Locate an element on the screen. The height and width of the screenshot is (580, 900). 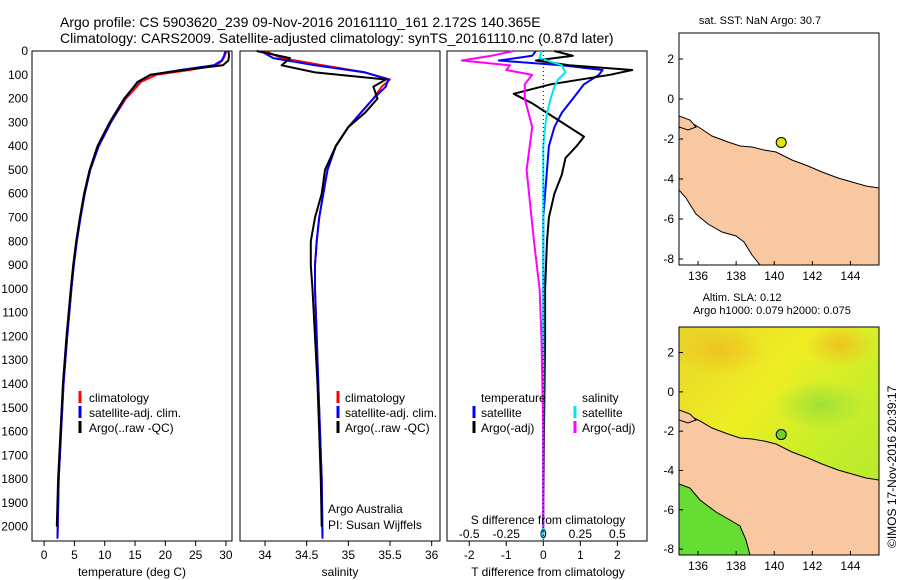
x-tick-label: 25 is located at coordinates (196, 555).